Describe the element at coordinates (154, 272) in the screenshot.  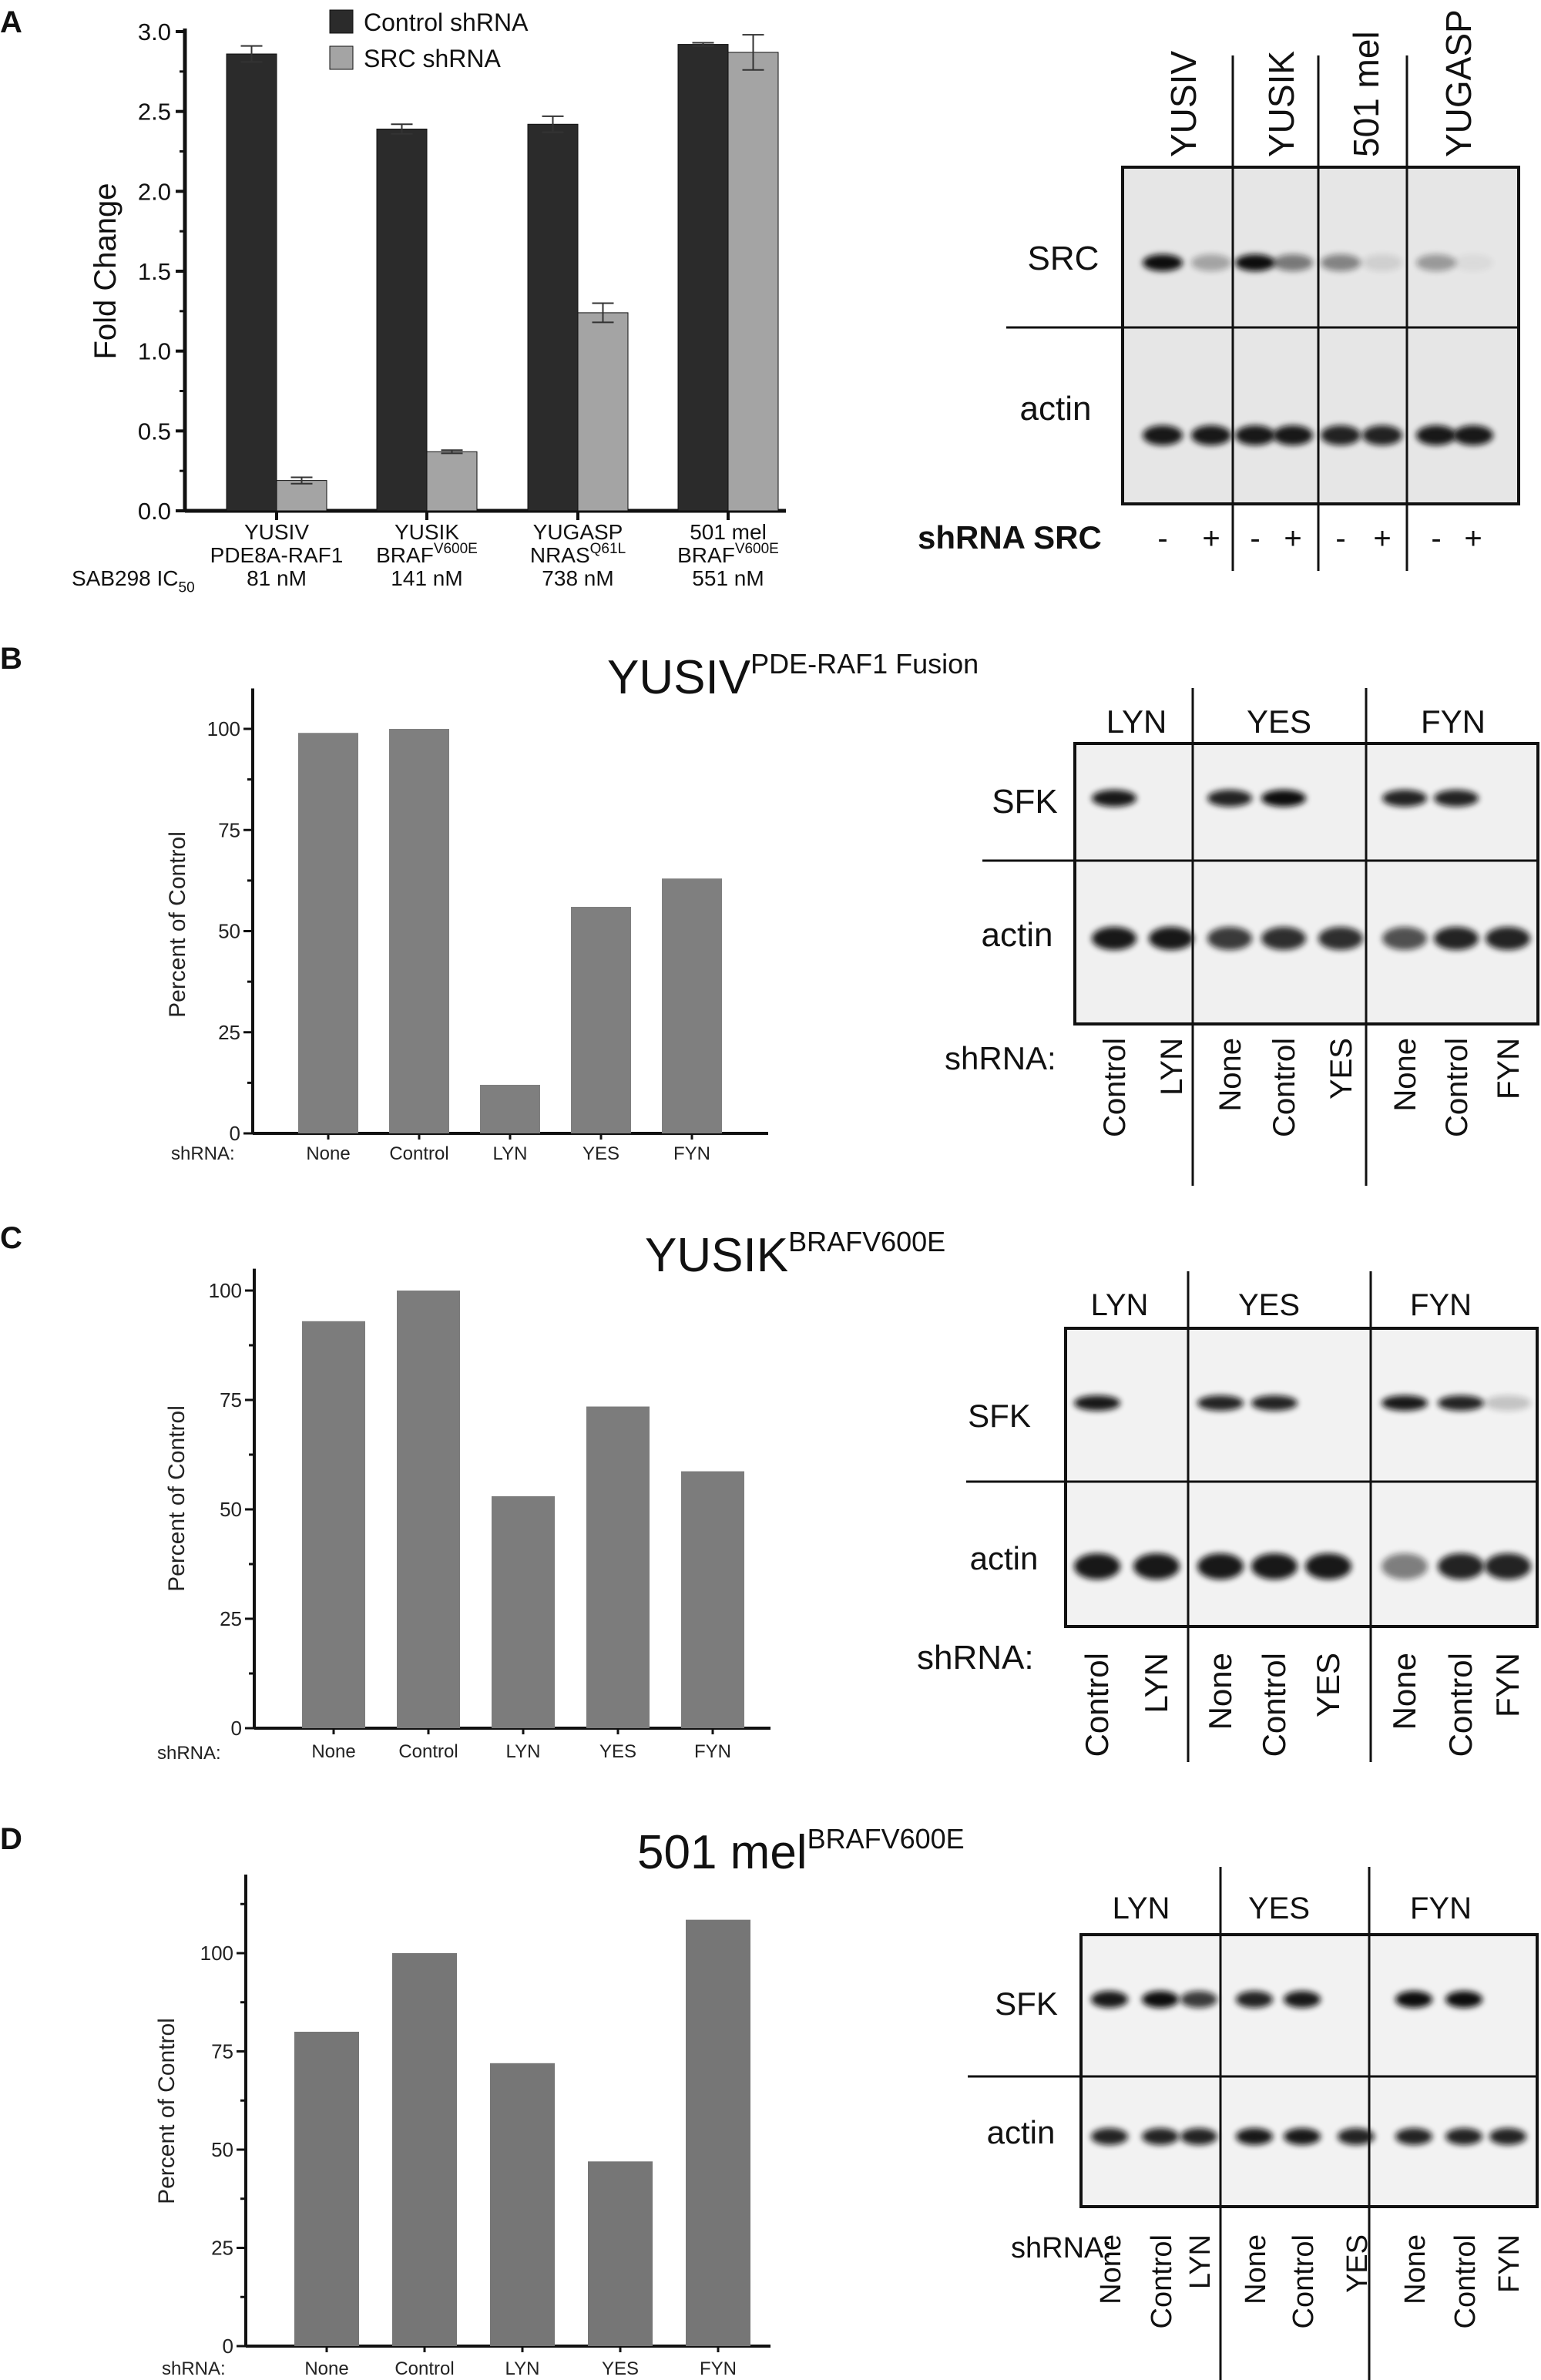
I see `y-tick-label: 1.5` at that location.